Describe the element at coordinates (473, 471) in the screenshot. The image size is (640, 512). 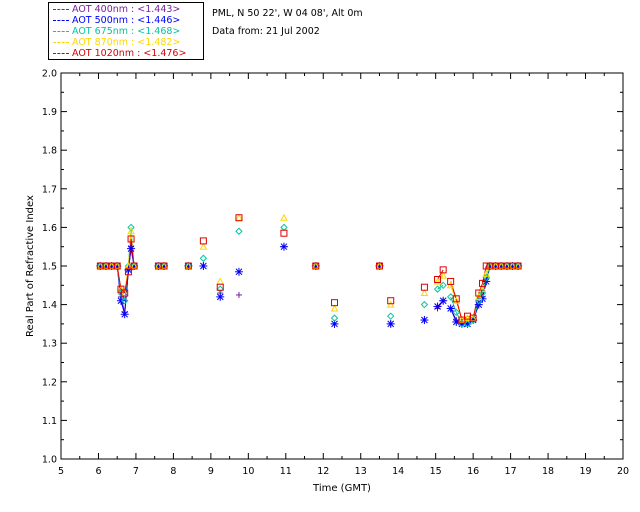
I see `x-tick-label: 16` at that location.